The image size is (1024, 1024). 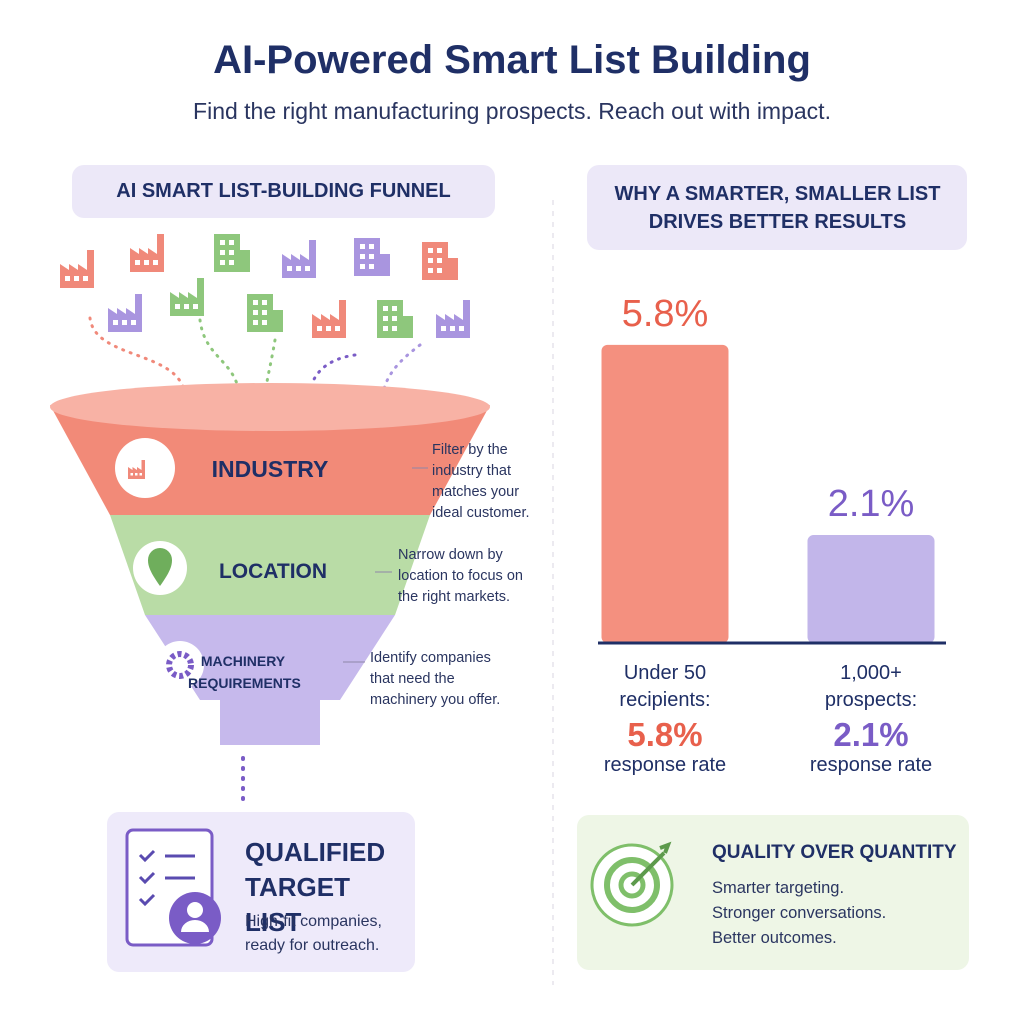 I want to click on conclusion-title: QUALITY OVER QUANTITY, so click(x=834, y=852).